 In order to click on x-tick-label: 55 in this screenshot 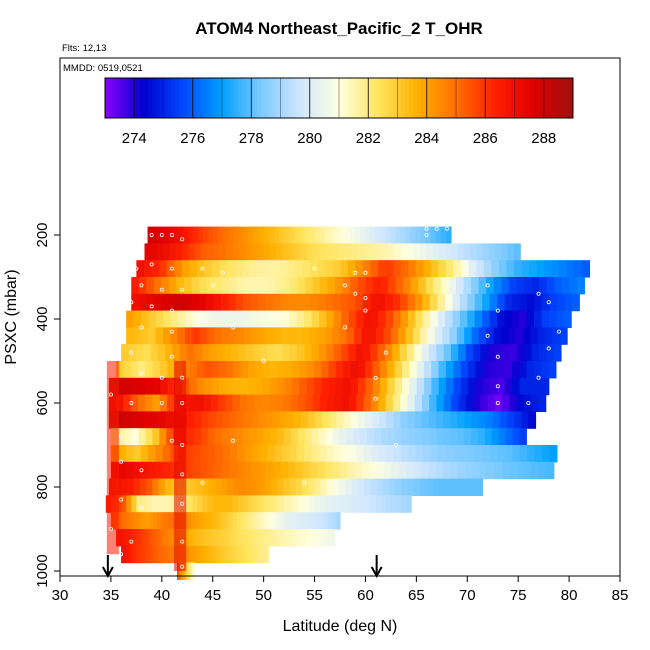, I will do `click(314, 595)`.